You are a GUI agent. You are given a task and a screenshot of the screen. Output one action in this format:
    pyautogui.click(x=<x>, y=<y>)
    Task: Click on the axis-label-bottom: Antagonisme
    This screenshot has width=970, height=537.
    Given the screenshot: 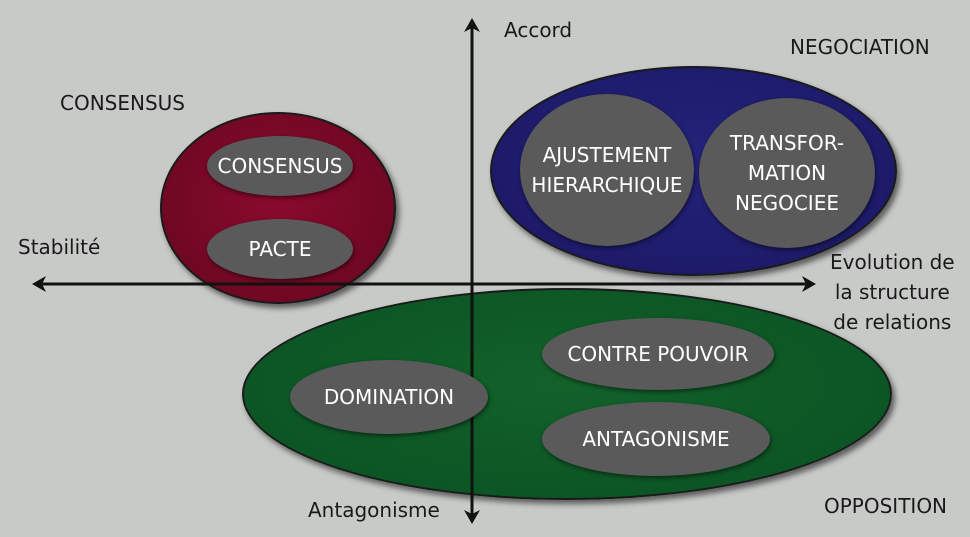 What is the action you would take?
    pyautogui.click(x=374, y=510)
    